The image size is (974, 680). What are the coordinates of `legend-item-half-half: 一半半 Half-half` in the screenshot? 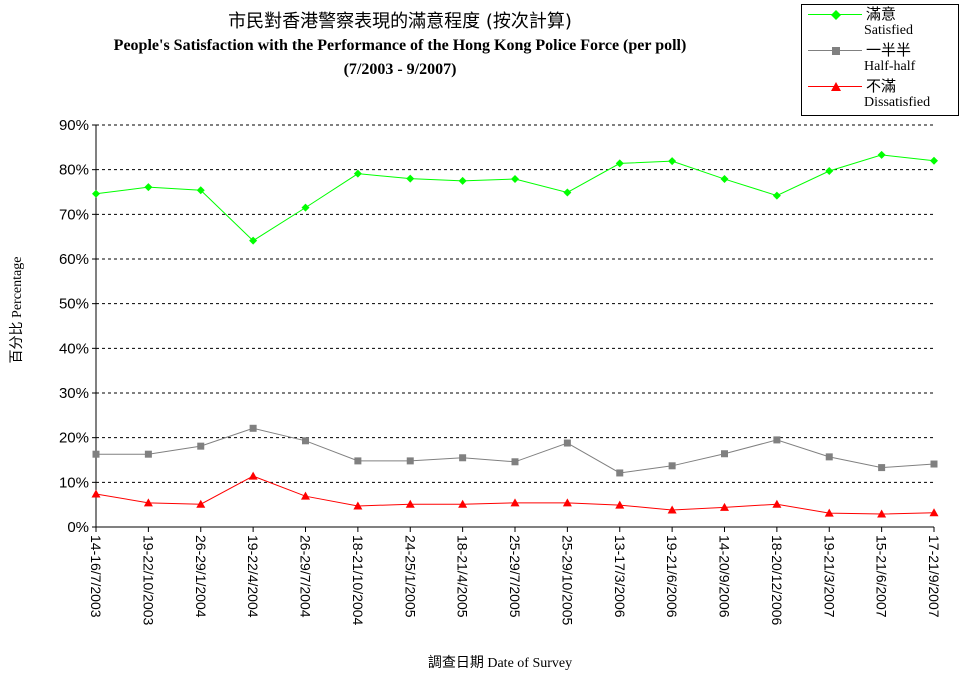 It's located at (880, 59).